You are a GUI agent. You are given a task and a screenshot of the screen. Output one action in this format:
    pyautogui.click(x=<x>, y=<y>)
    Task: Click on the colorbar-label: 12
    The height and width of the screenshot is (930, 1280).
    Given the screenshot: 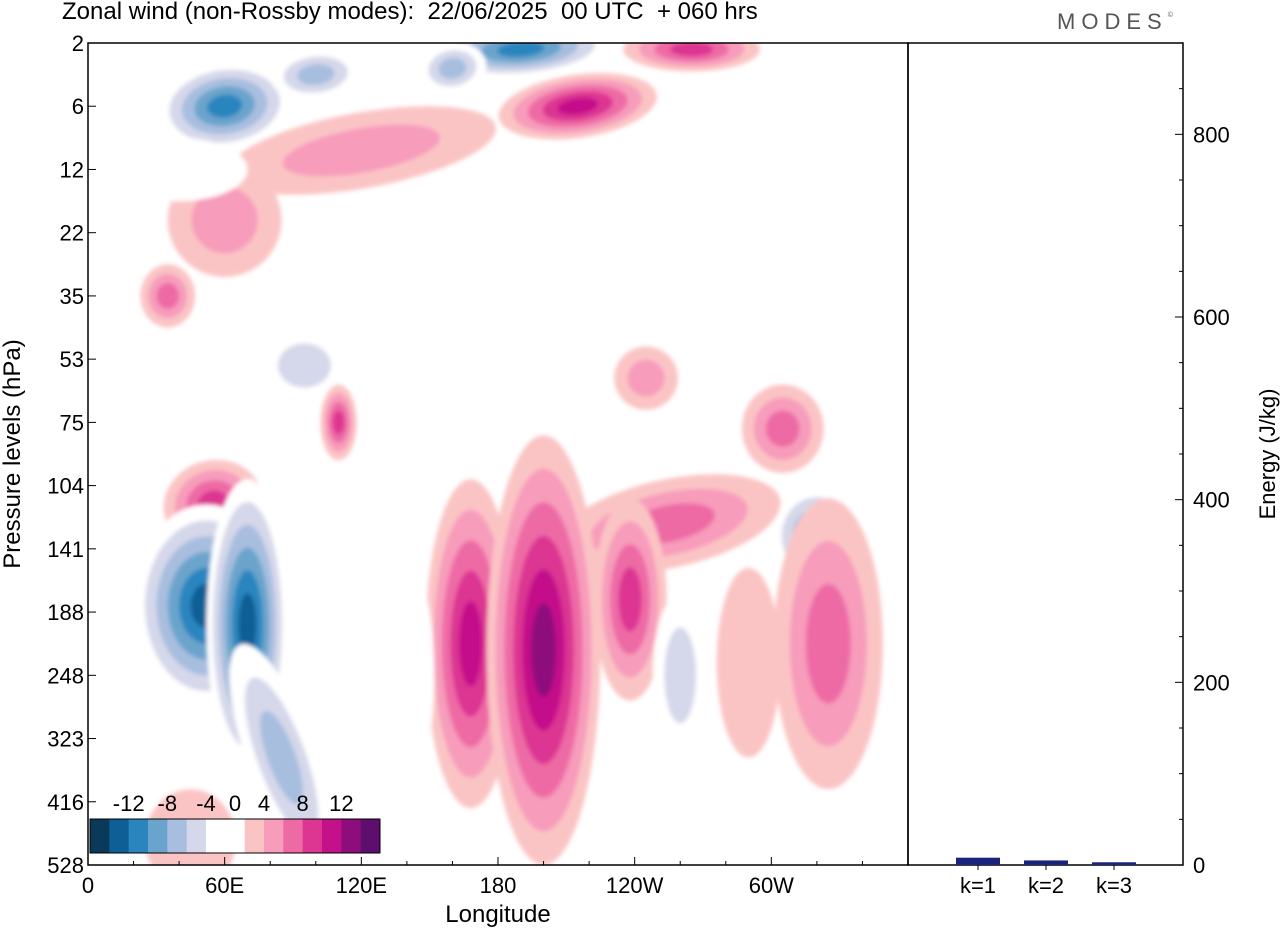 What is the action you would take?
    pyautogui.click(x=341, y=803)
    